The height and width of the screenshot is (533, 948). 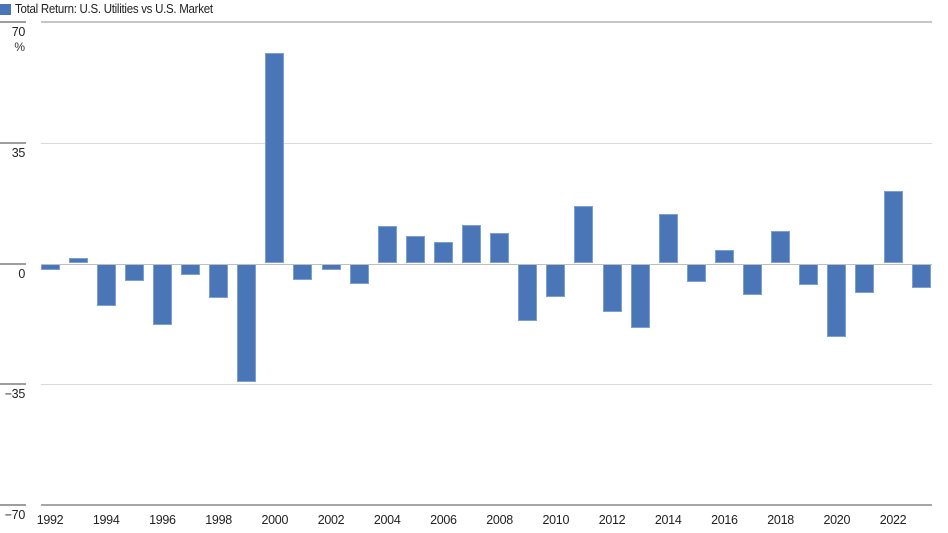 What do you see at coordinates (443, 520) in the screenshot?
I see `x-tick-label: 2006` at bounding box center [443, 520].